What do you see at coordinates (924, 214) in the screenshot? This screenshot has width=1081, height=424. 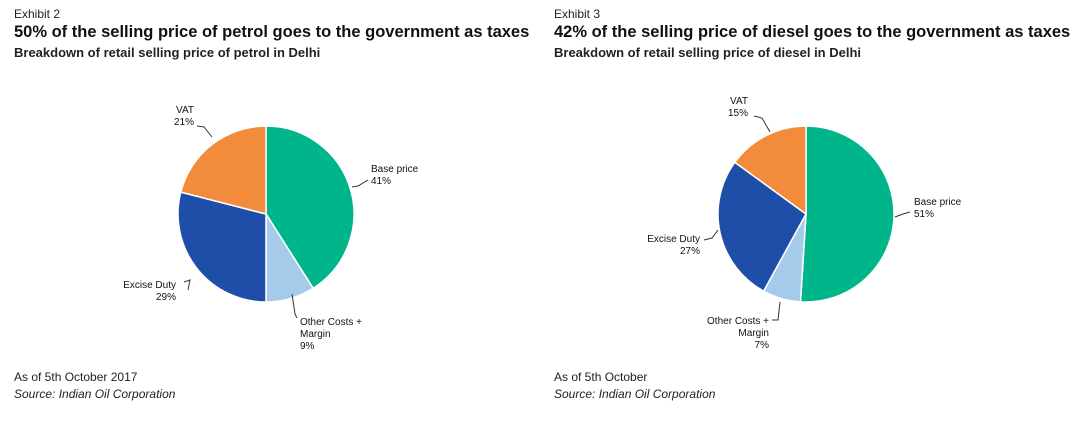 I see `slice-value-label: 51%` at bounding box center [924, 214].